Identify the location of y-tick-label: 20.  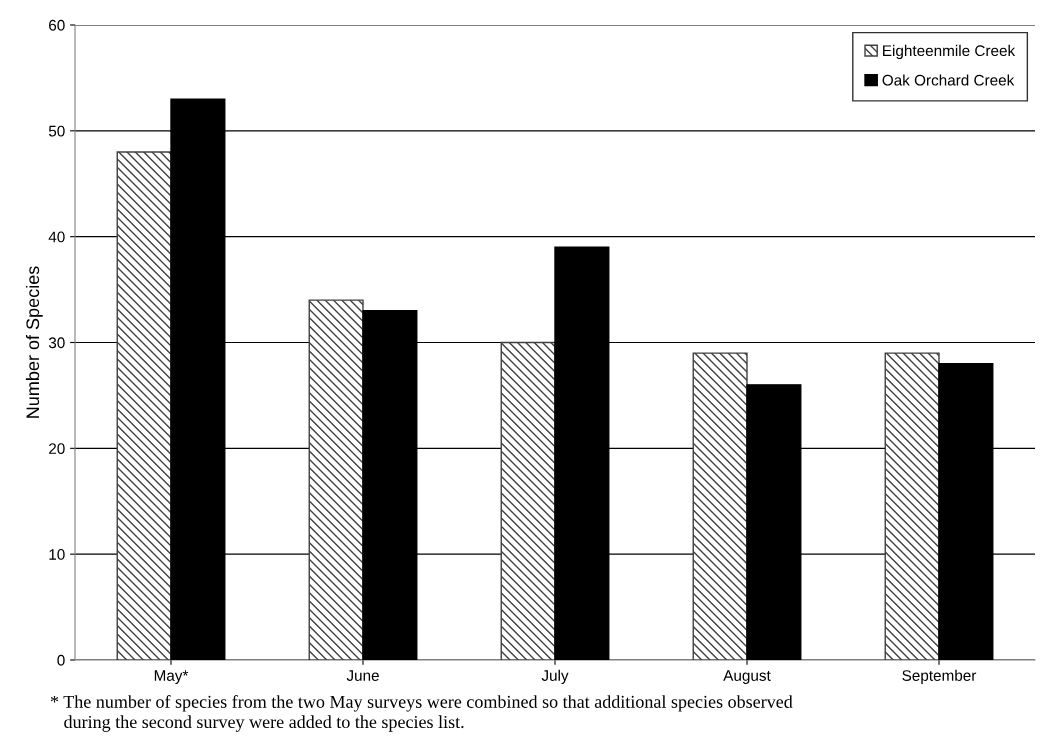
(57, 449).